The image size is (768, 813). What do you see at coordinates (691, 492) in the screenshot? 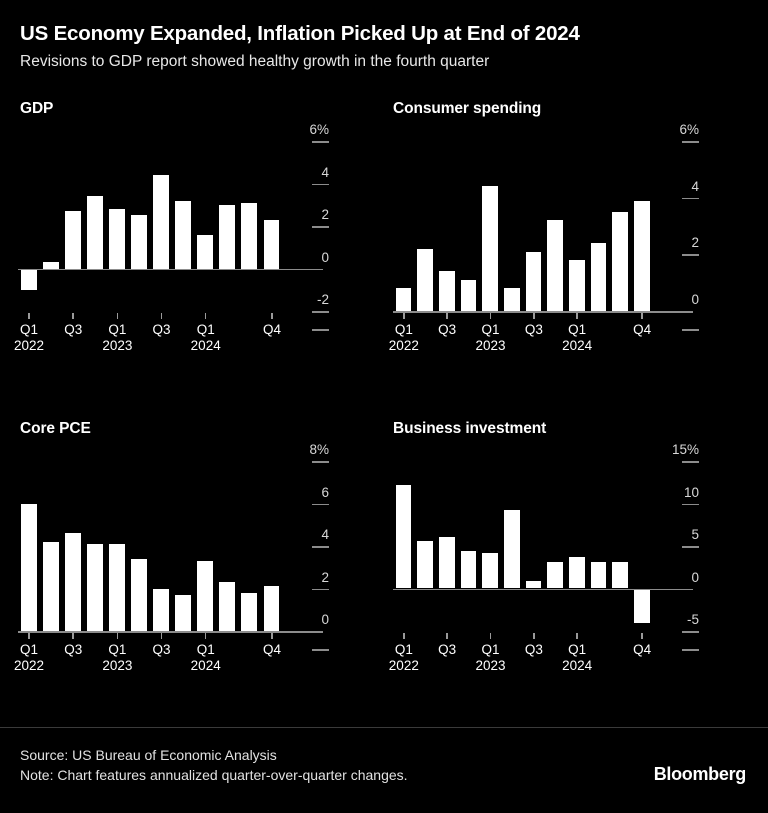
I see `y-tick-text: 10` at bounding box center [691, 492].